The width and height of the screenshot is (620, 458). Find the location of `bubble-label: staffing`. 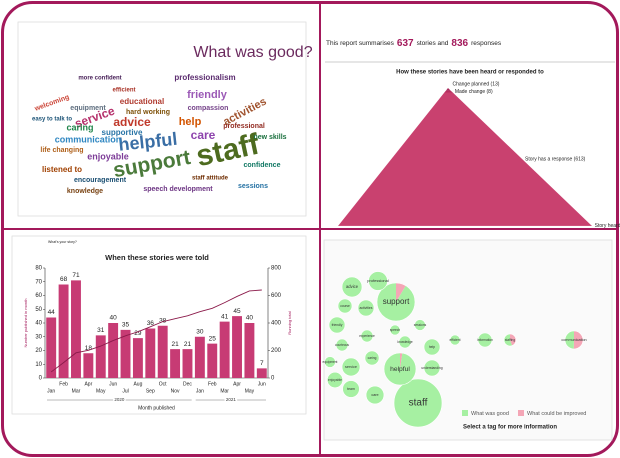

bubble-label: staffing is located at coordinates (510, 340).